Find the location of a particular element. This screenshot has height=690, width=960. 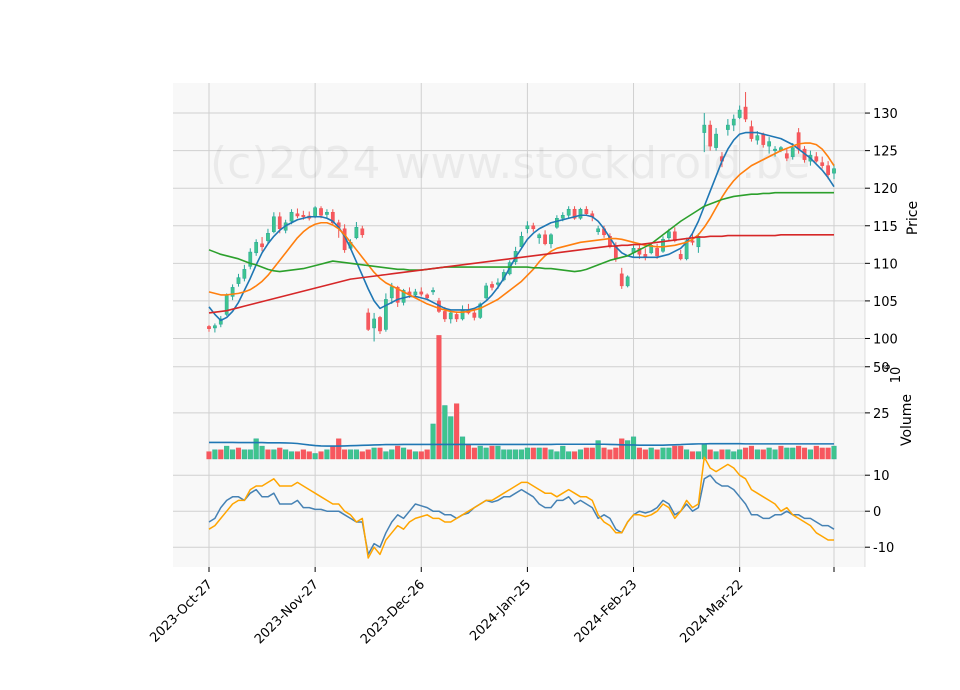

volume-axis-scale: 10 is located at coordinates (896, 375).